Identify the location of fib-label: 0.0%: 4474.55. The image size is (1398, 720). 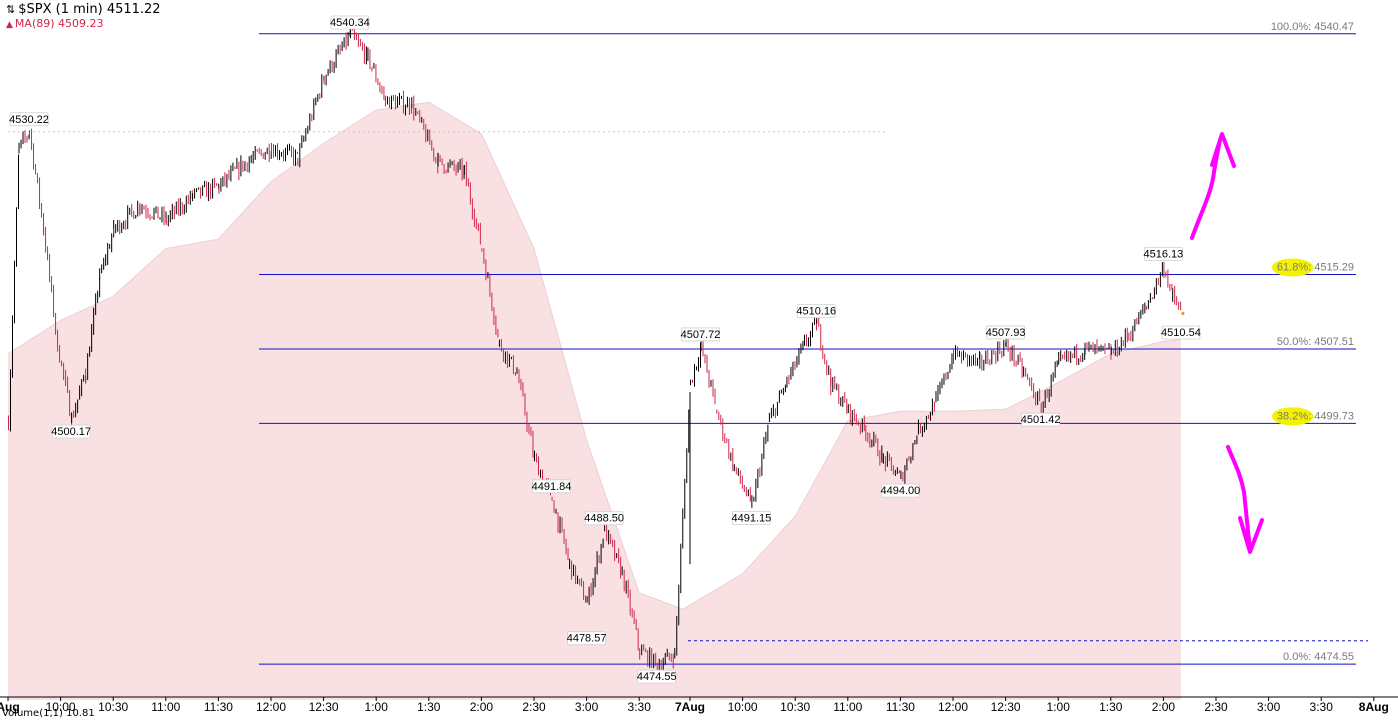
(1318, 657).